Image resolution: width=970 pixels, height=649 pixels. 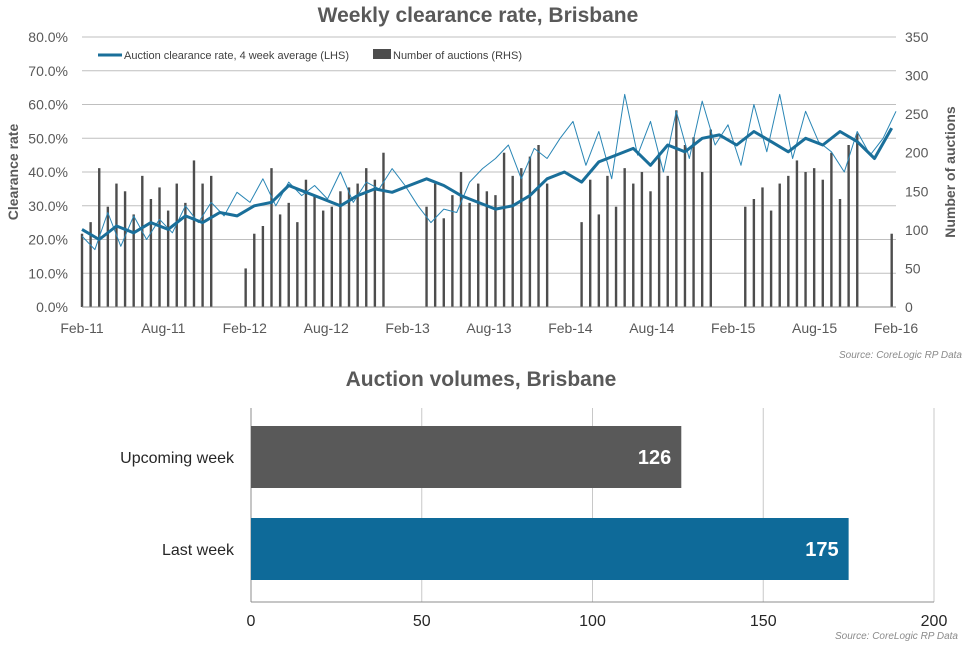 What do you see at coordinates (917, 114) in the screenshot?
I see `chart1-ytick-right: 250` at bounding box center [917, 114].